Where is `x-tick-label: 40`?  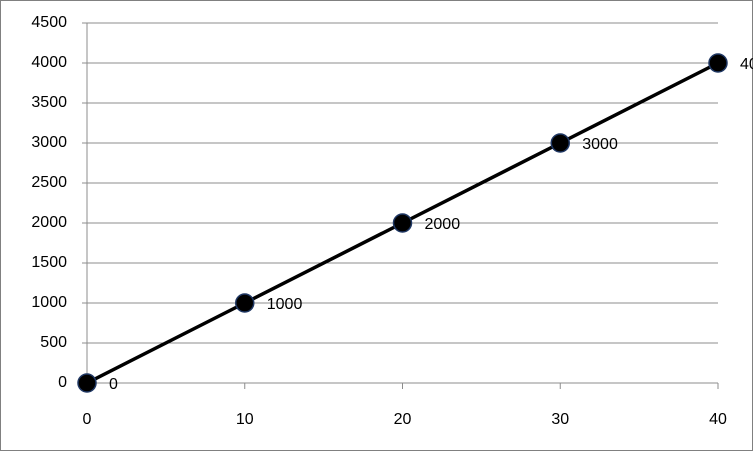
x-tick-label: 40 is located at coordinates (718, 419).